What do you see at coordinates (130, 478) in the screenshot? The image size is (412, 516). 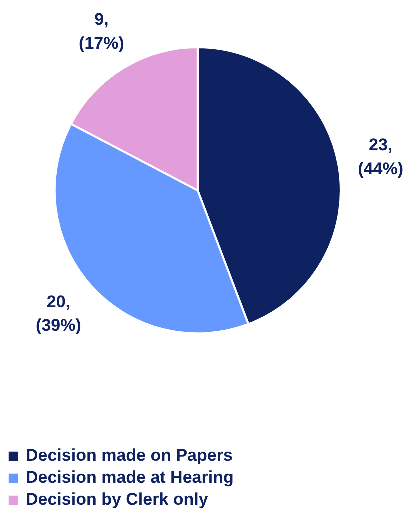 I see `legend-label: Decision made at Hearing` at bounding box center [130, 478].